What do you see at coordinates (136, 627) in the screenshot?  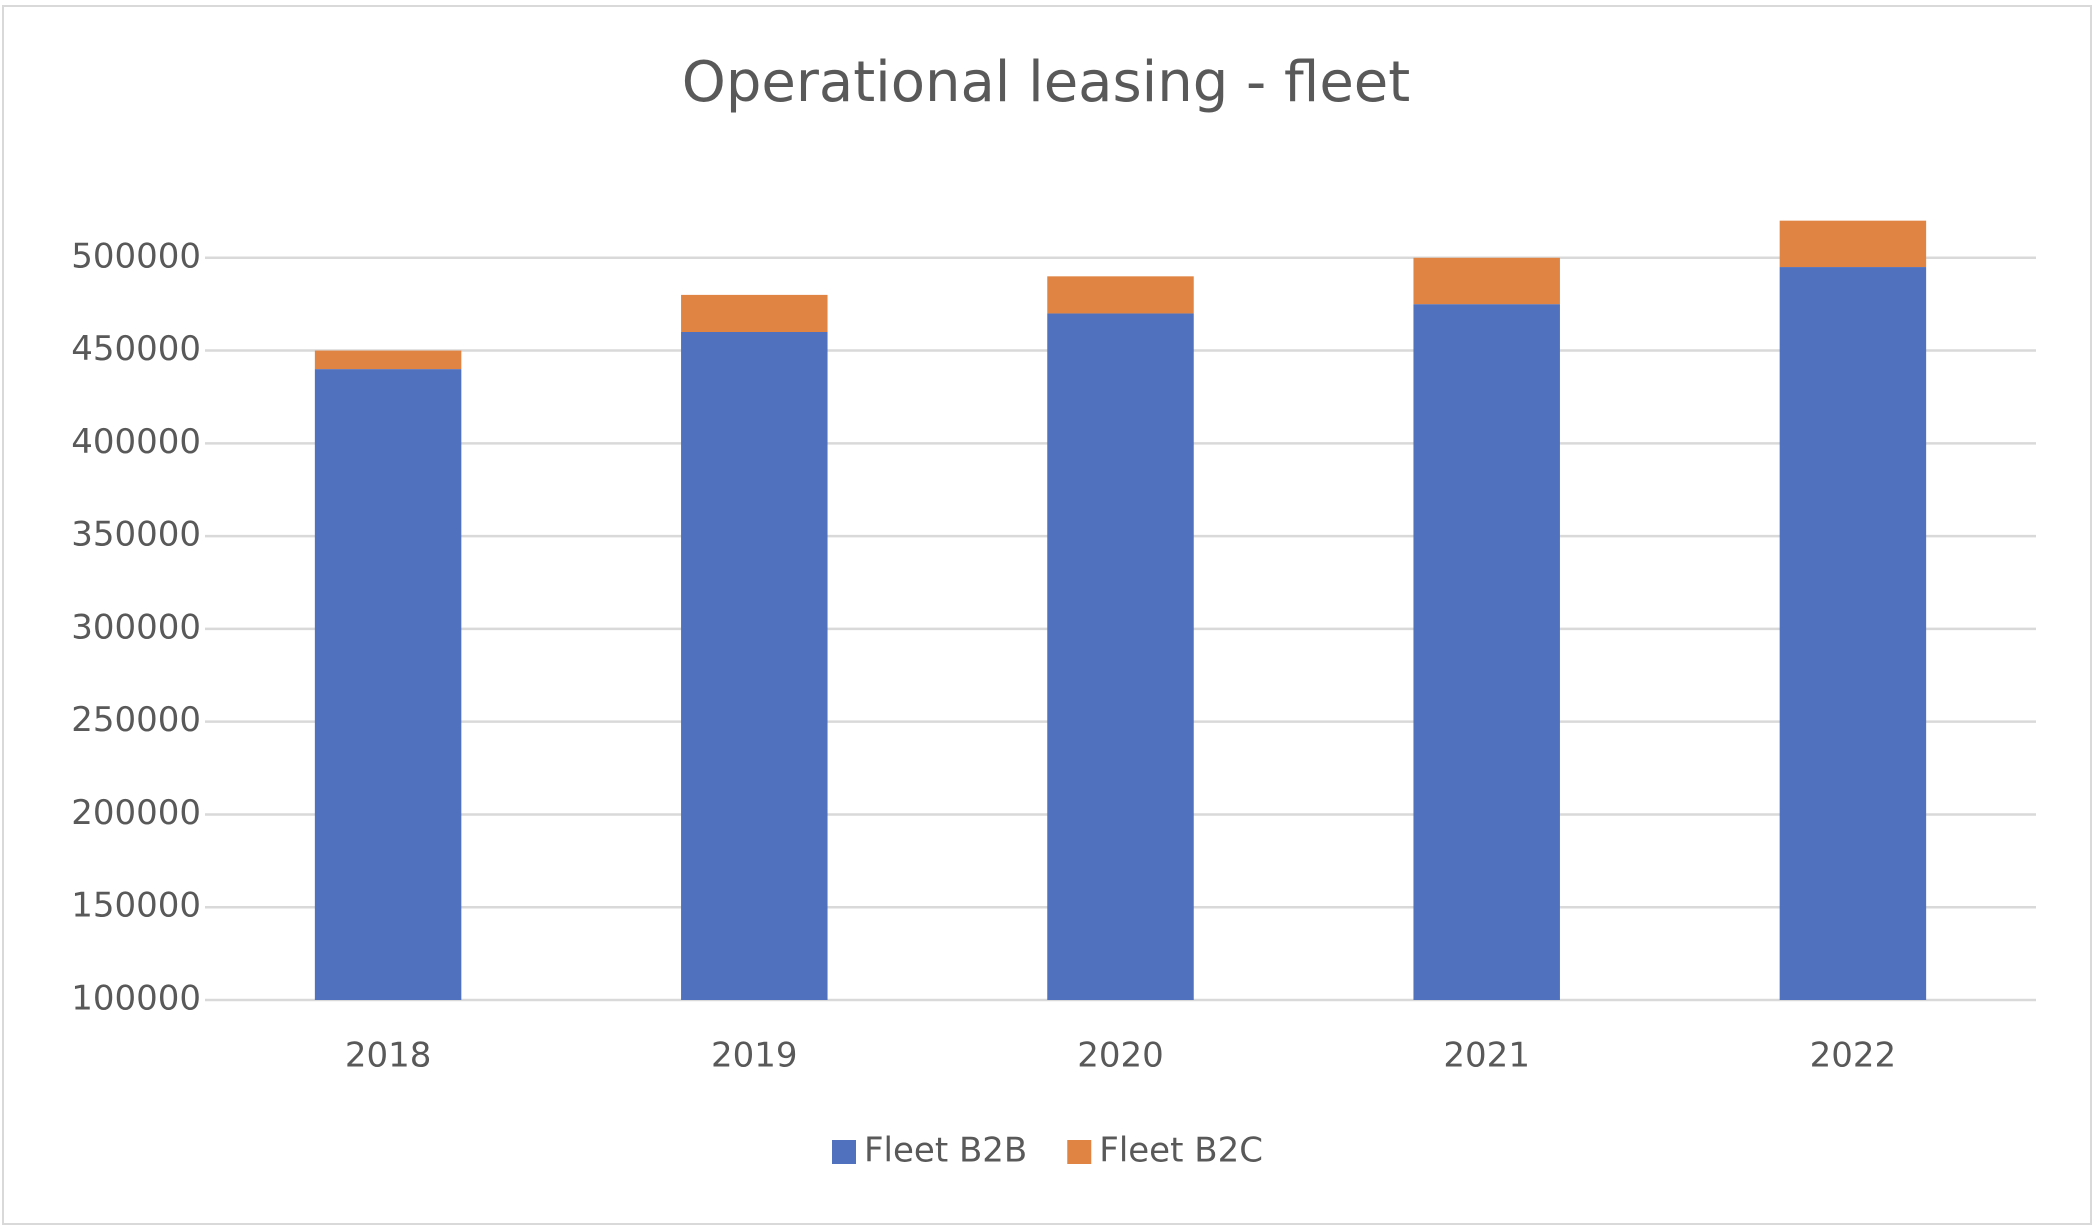 I see `y-tick-label: 300000` at bounding box center [136, 627].